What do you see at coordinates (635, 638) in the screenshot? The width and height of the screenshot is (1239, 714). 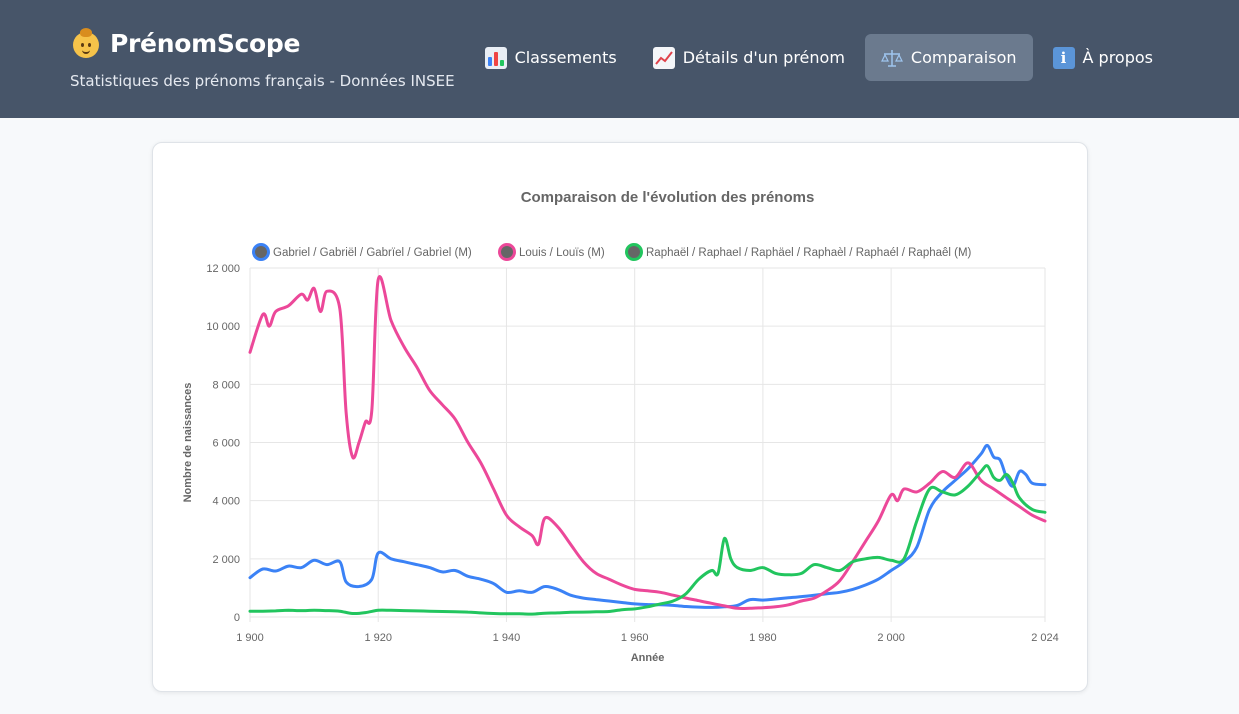 I see `x-tick-label: 1 960` at bounding box center [635, 638].